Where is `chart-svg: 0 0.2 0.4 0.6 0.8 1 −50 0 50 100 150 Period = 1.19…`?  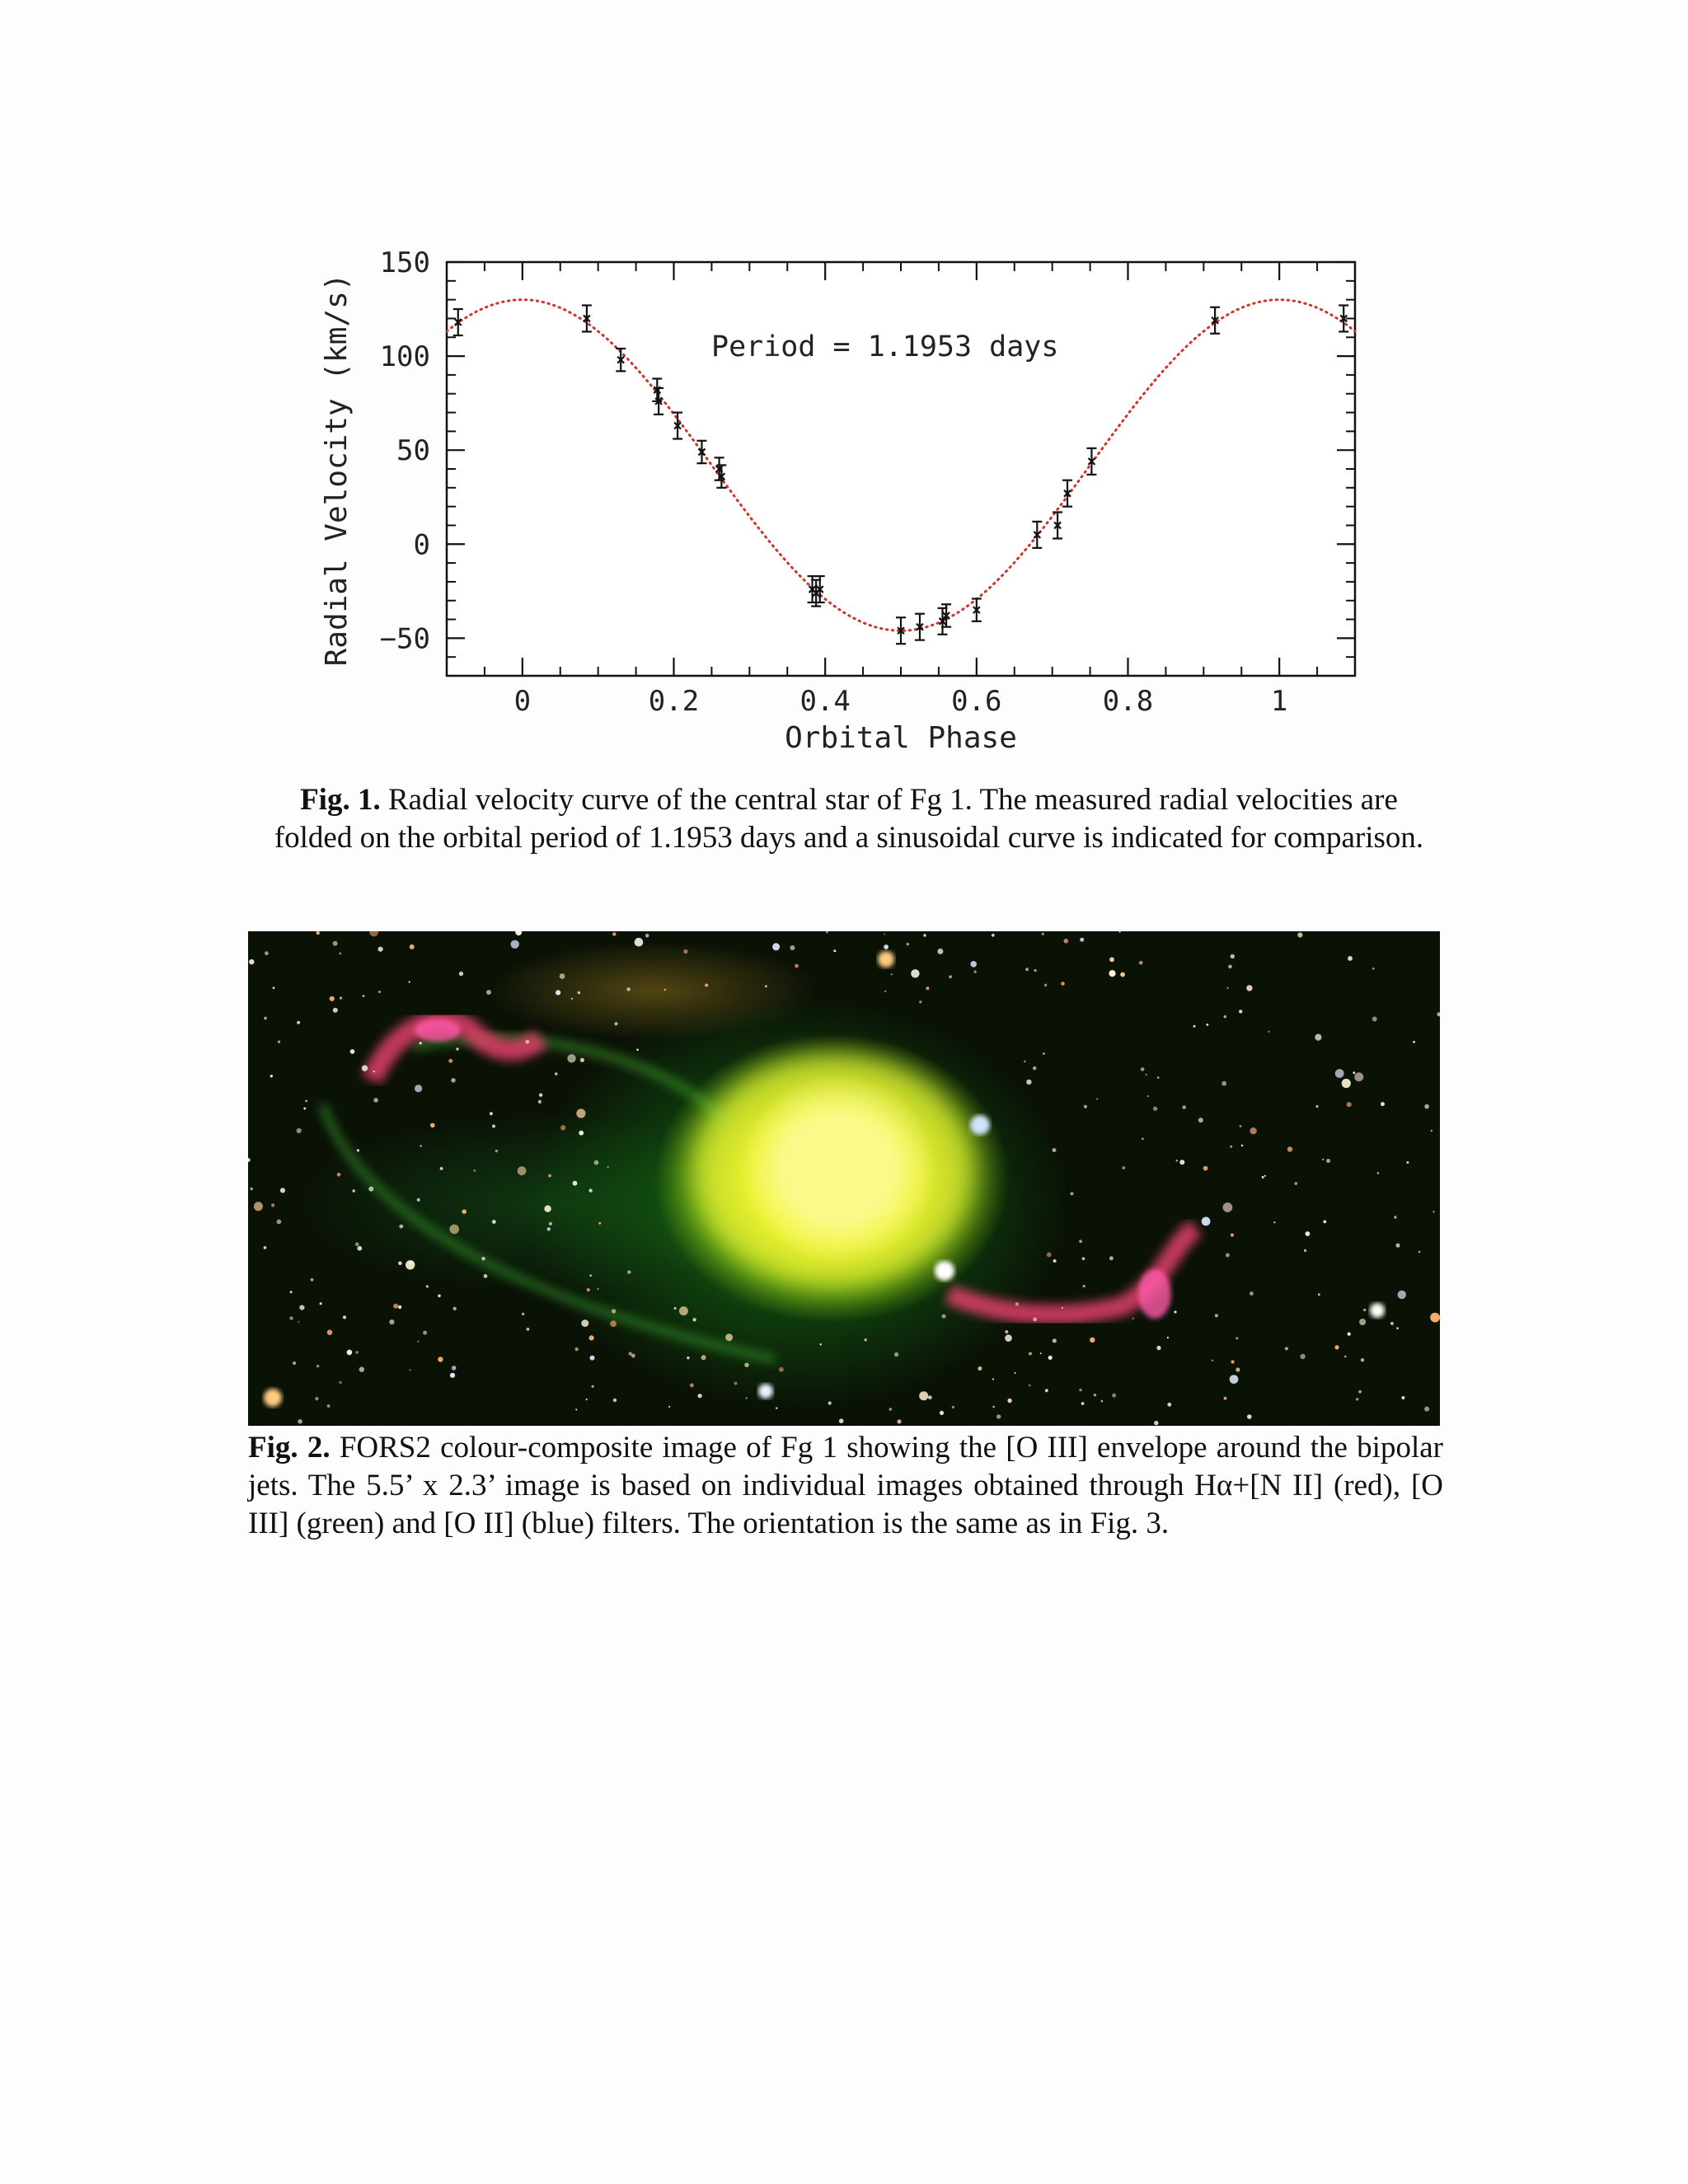 chart-svg: 0 0.2 0.4 0.6 0.8 1 −50 0 50 100 150 Period = 1.19… is located at coordinates (839, 500).